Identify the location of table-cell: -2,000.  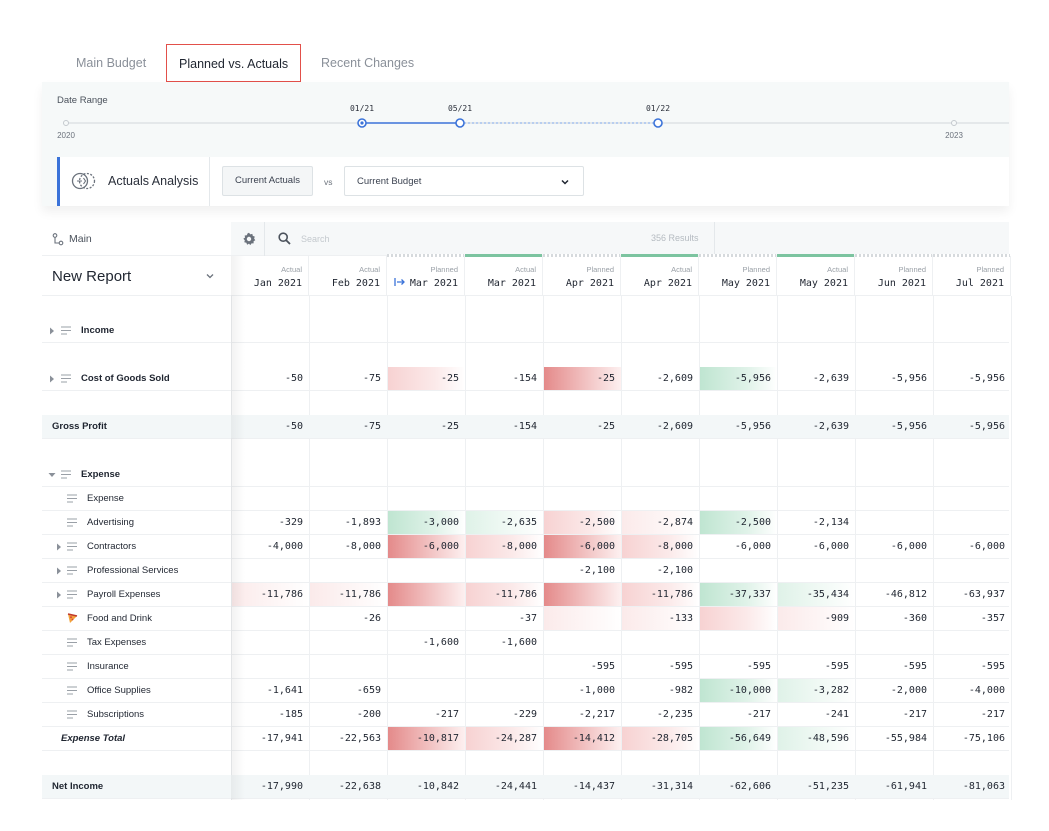
(908, 690).